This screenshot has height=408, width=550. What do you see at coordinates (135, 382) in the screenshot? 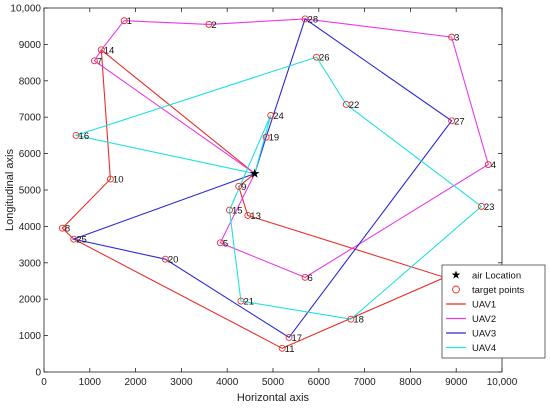
I see `x-tick-label: 2000` at bounding box center [135, 382].